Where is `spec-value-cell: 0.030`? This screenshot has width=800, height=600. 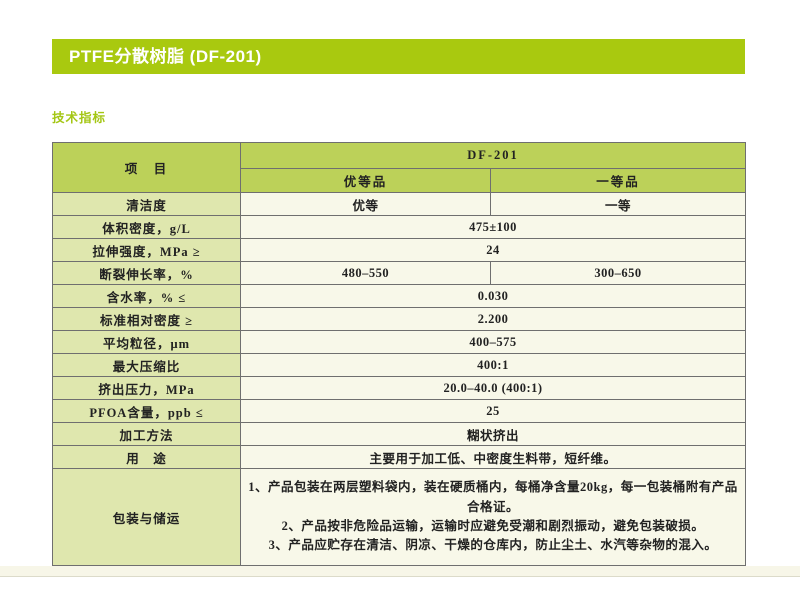 spec-value-cell: 0.030 is located at coordinates (493, 296).